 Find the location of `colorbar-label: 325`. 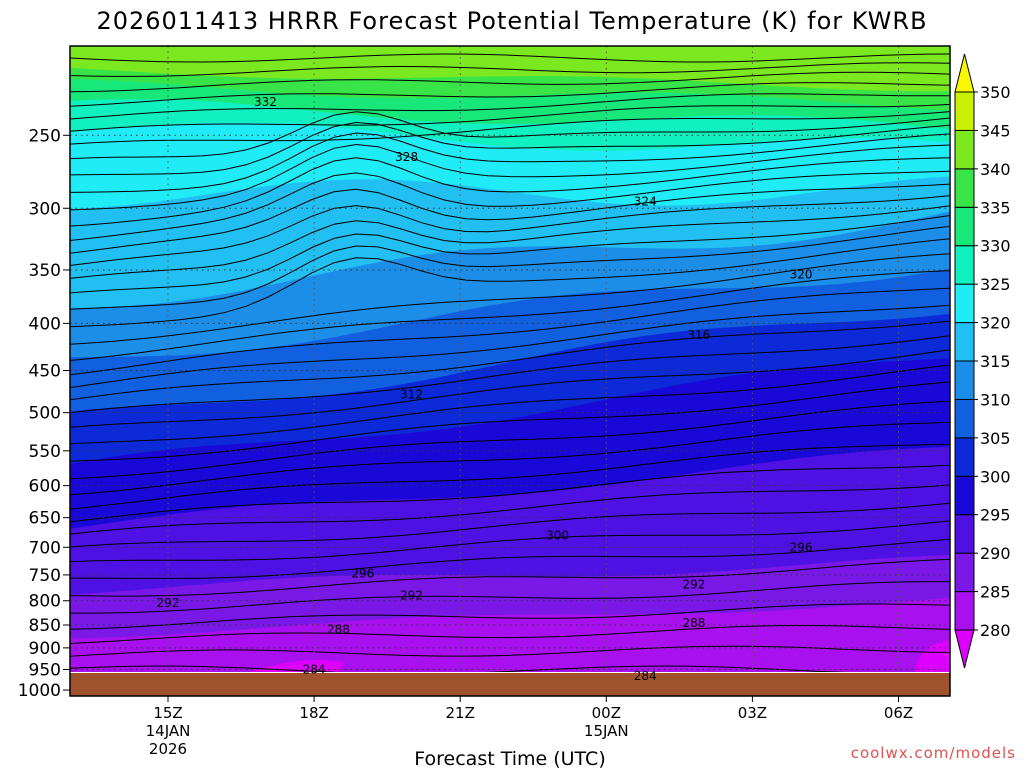

colorbar-label: 325 is located at coordinates (995, 284).